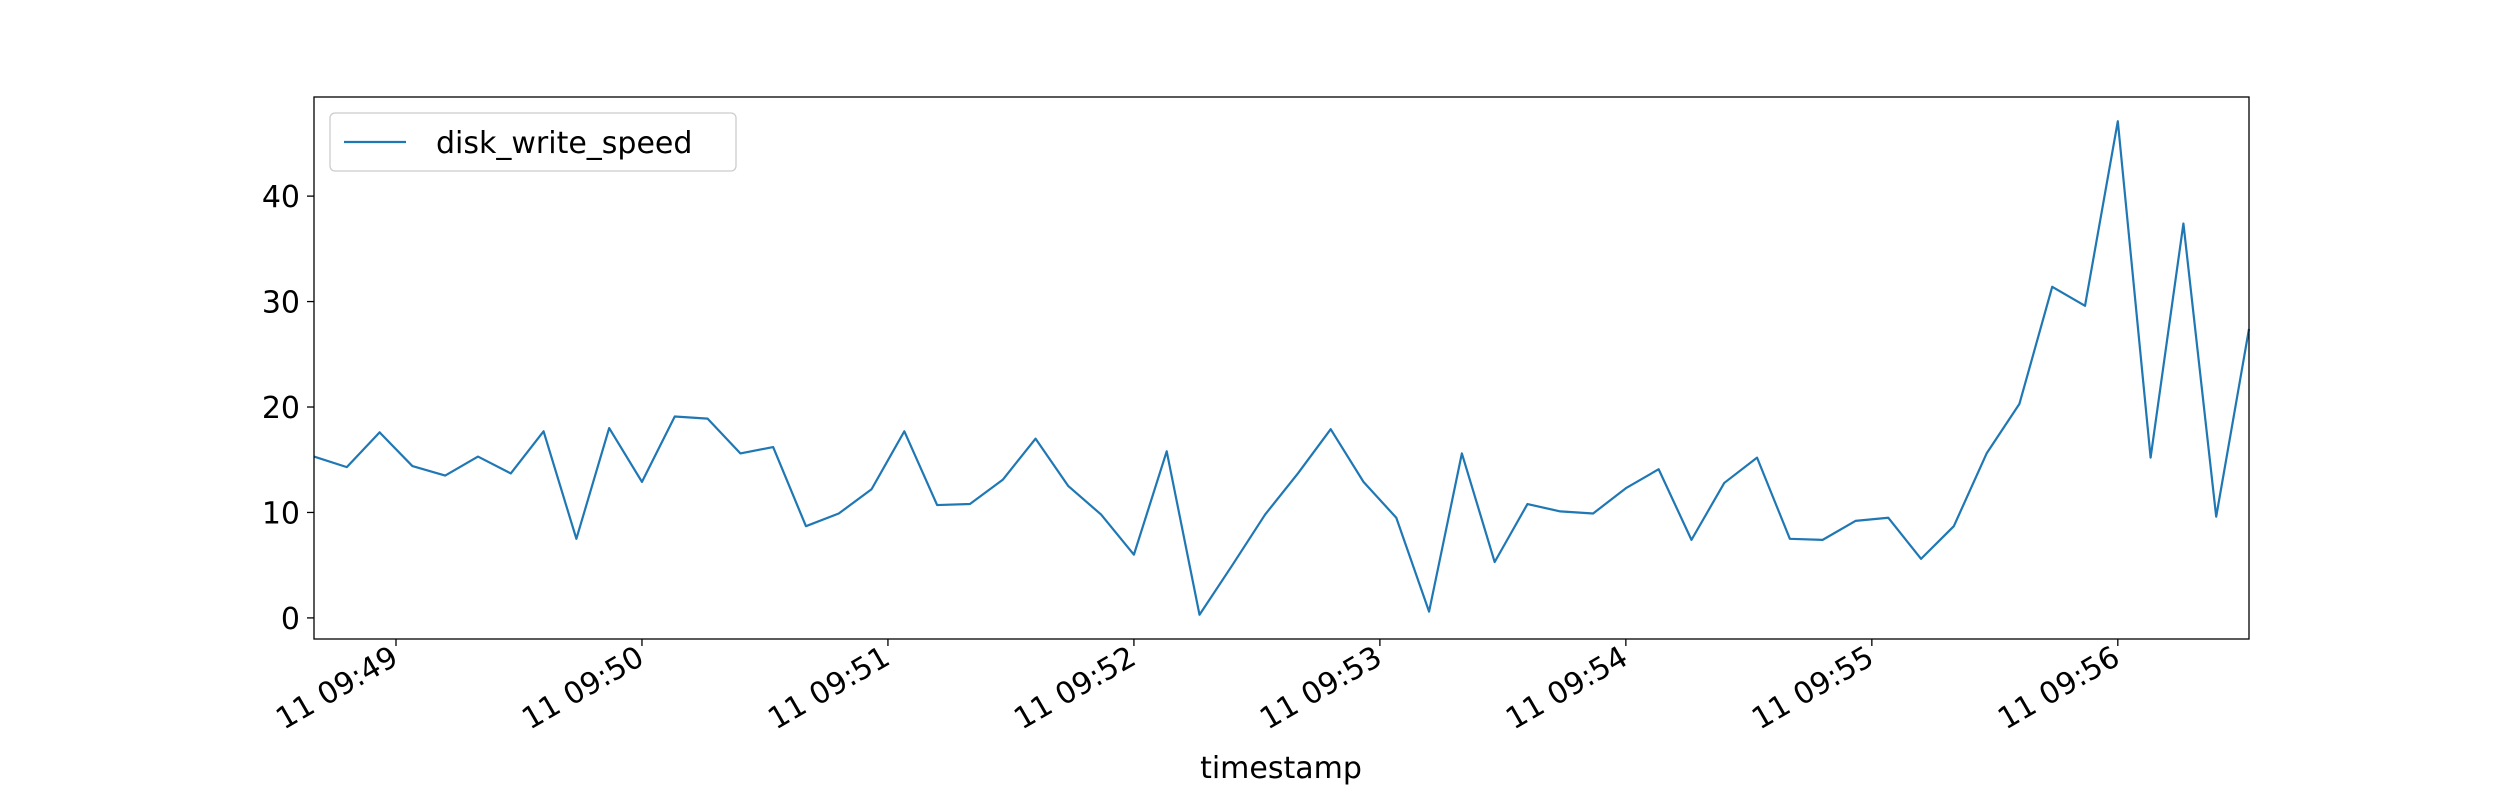 The width and height of the screenshot is (2500, 800). I want to click on x-tick-label: 11 09:50, so click(583, 688).